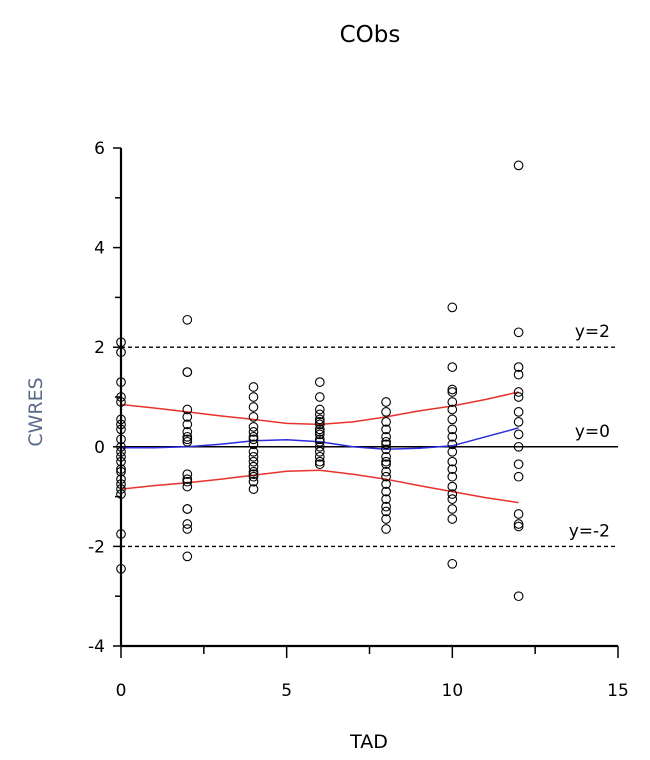 Image resolution: width=650 pixels, height=760 pixels. What do you see at coordinates (121, 691) in the screenshot?
I see `x-tick-label: 0` at bounding box center [121, 691].